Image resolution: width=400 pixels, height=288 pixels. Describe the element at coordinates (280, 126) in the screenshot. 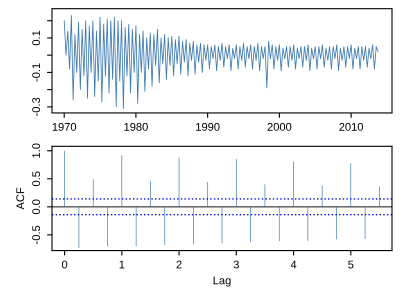

I see `x-tick-label: 2000` at that location.